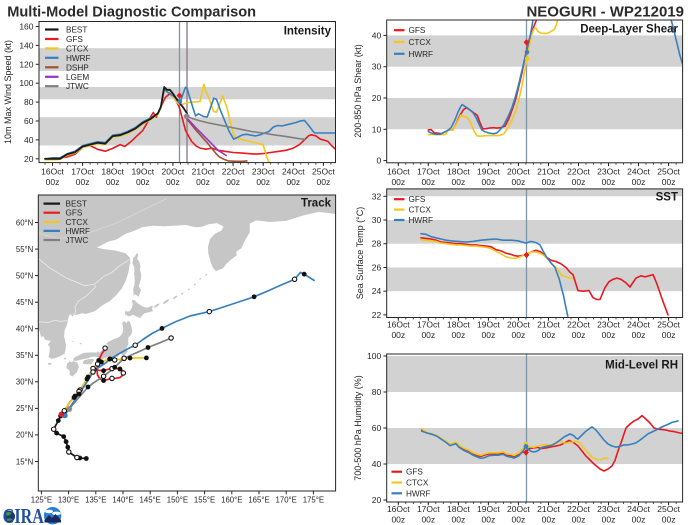  Describe the element at coordinates (24, 355) in the screenshot. I see `svg-text: 35°N` at that location.